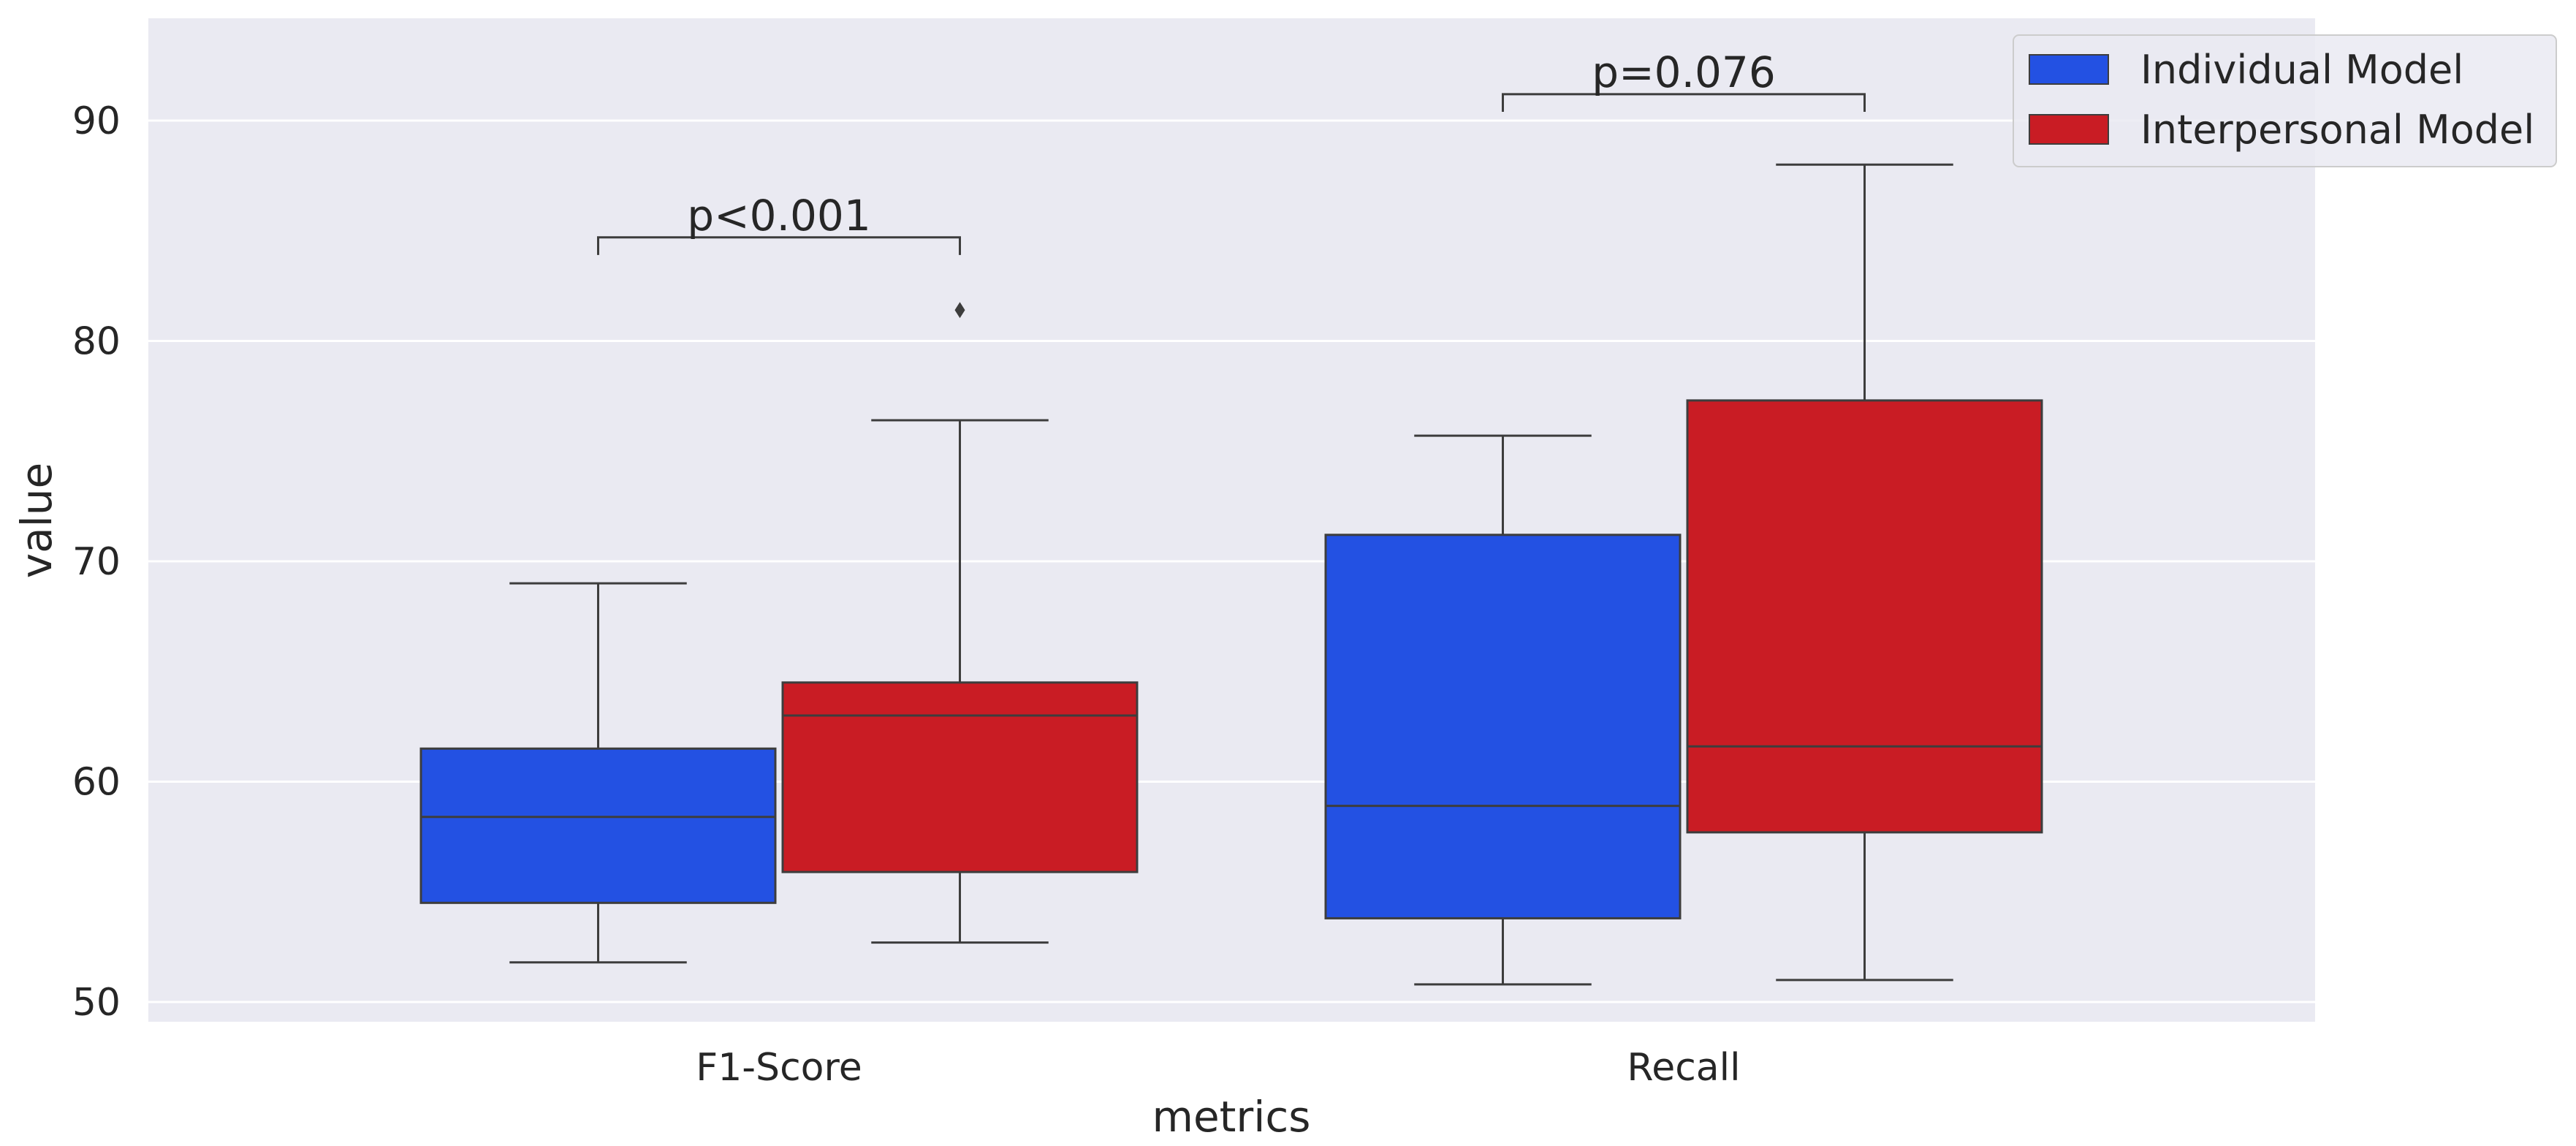  I want to click on y-tick-label: 60, so click(96, 783).